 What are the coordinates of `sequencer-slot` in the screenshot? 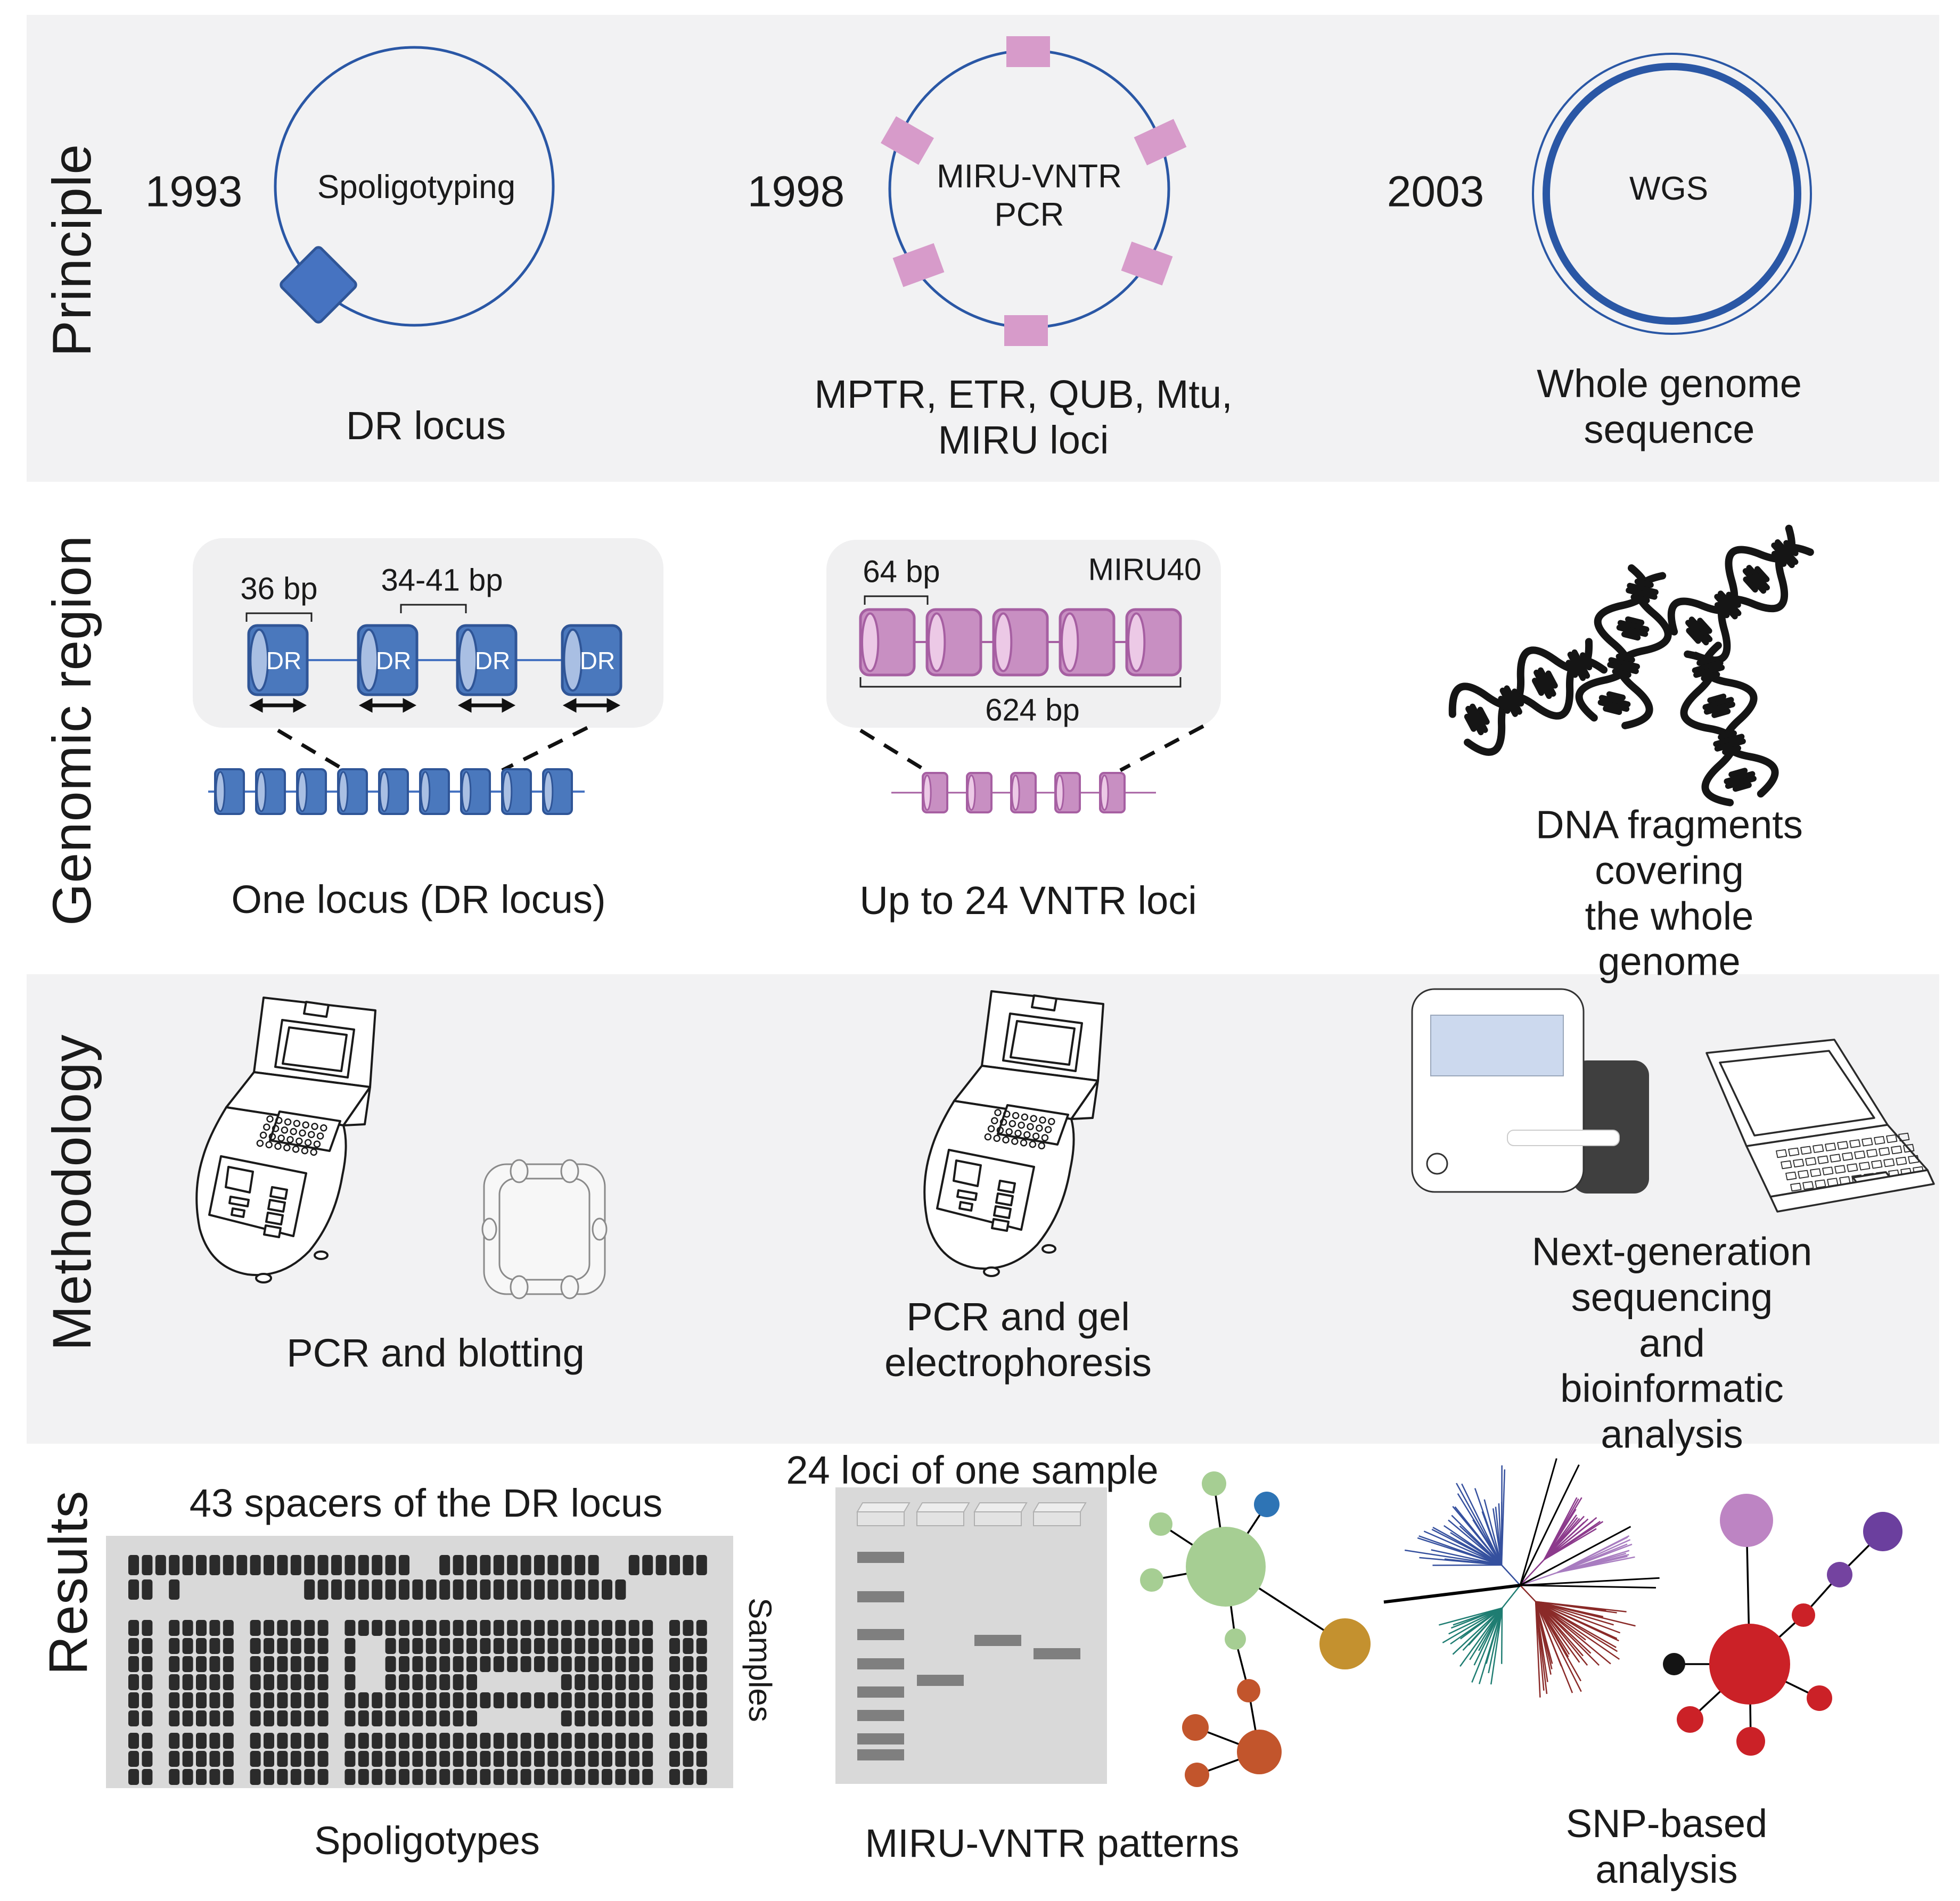 It's located at (1563, 1138).